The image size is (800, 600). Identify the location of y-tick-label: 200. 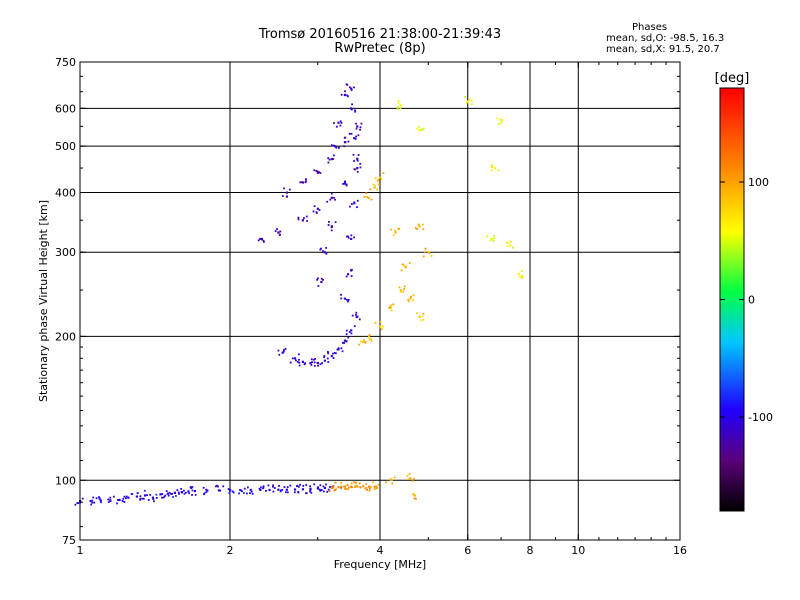
(65, 336).